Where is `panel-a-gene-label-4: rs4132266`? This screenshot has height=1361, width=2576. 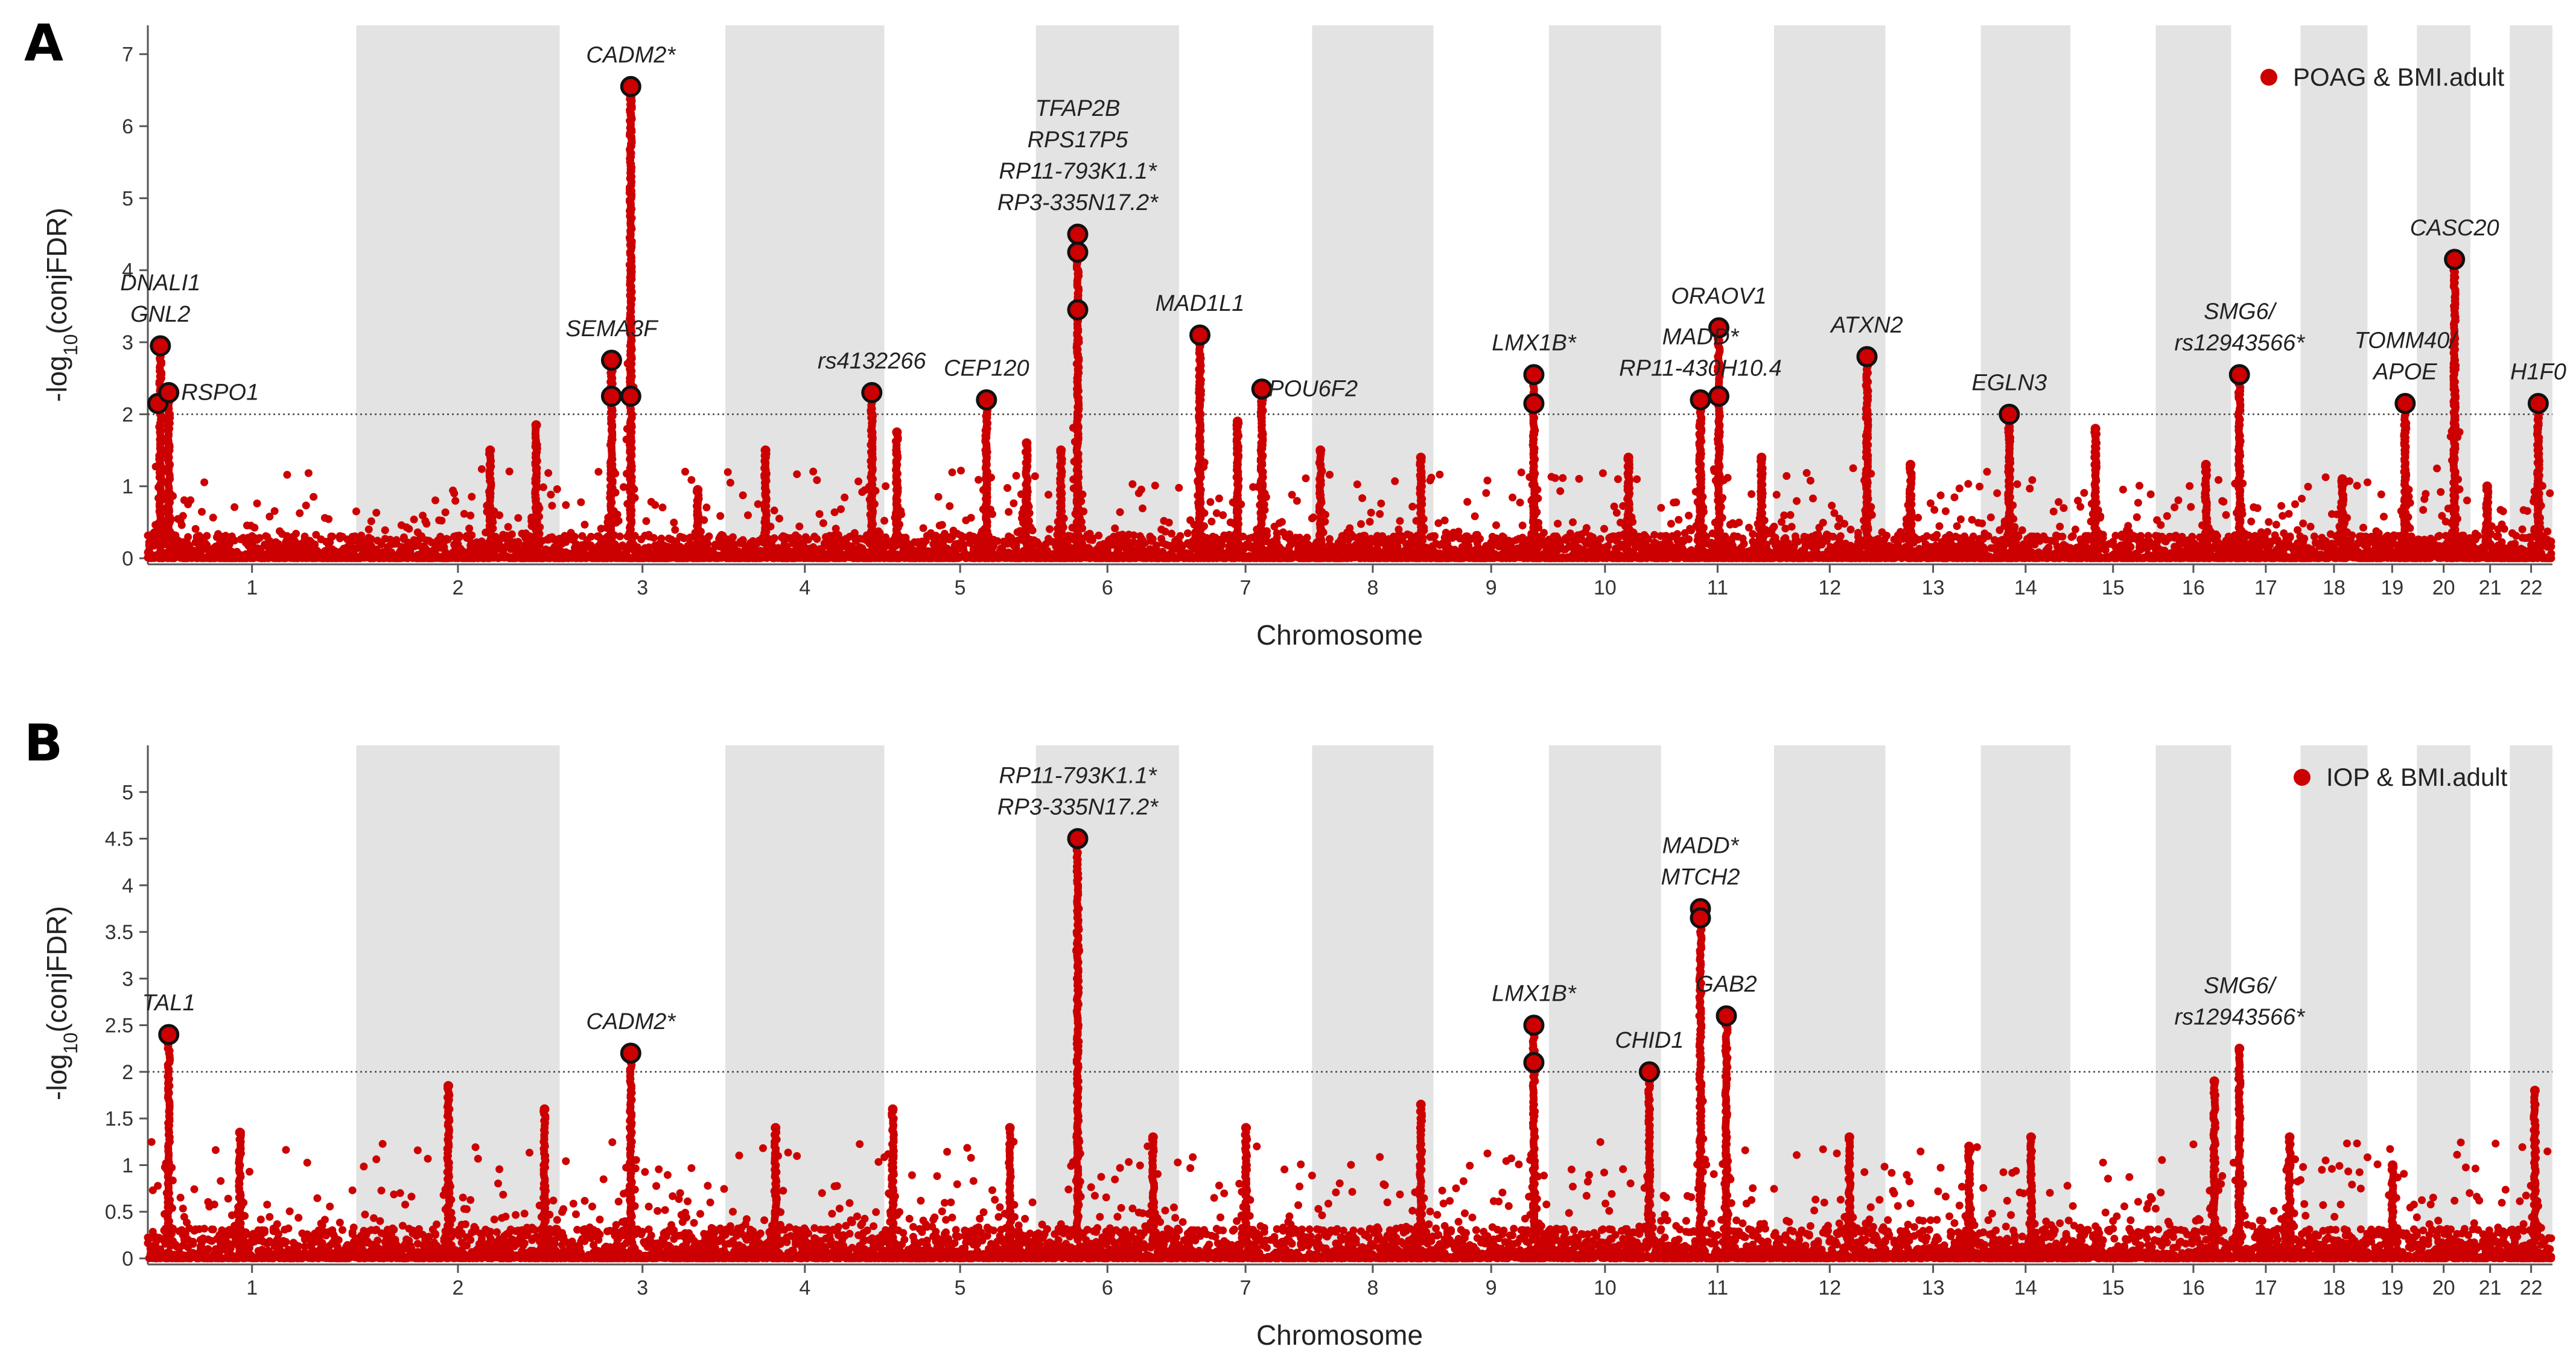
panel-a-gene-label-4: rs4132266 is located at coordinates (872, 361).